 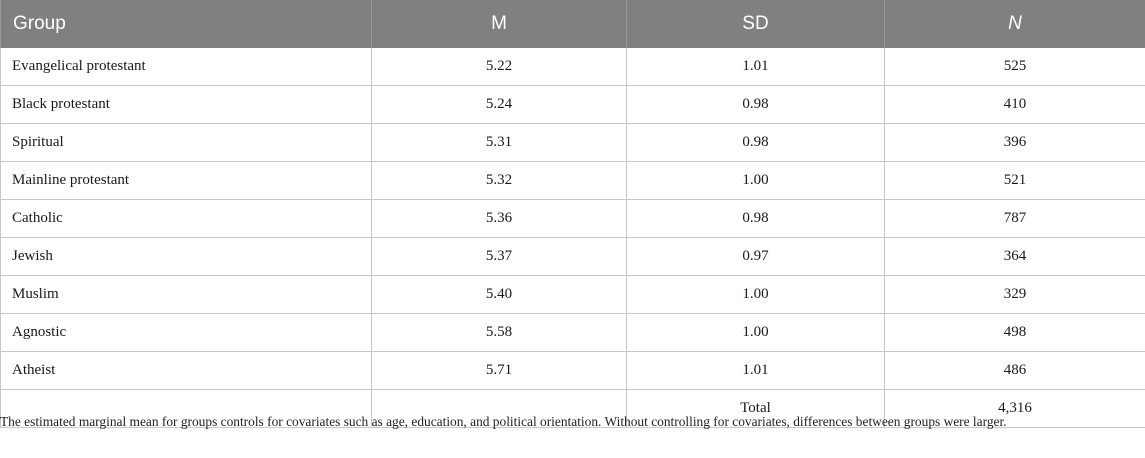 What do you see at coordinates (499, 294) in the screenshot?
I see `cell-m: 5.40` at bounding box center [499, 294].